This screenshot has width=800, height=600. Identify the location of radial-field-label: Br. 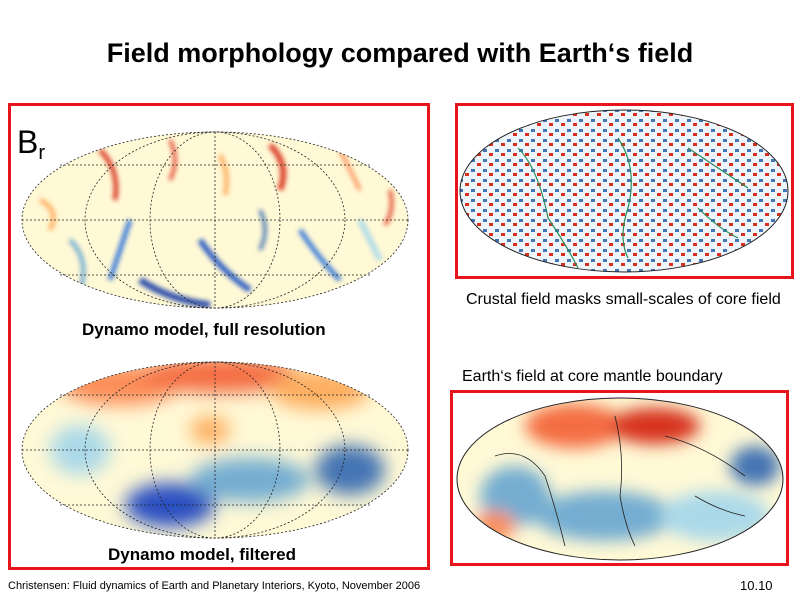
(31, 144).